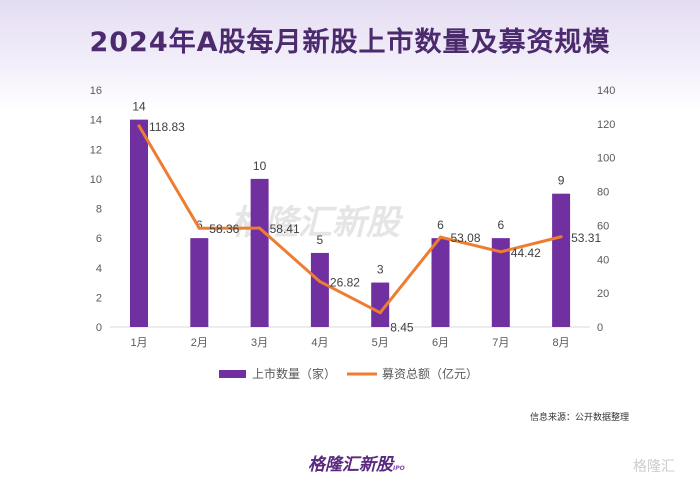 Image resolution: width=700 pixels, height=484 pixels. Describe the element at coordinates (603, 226) in the screenshot. I see `y-right-tick: 60` at that location.